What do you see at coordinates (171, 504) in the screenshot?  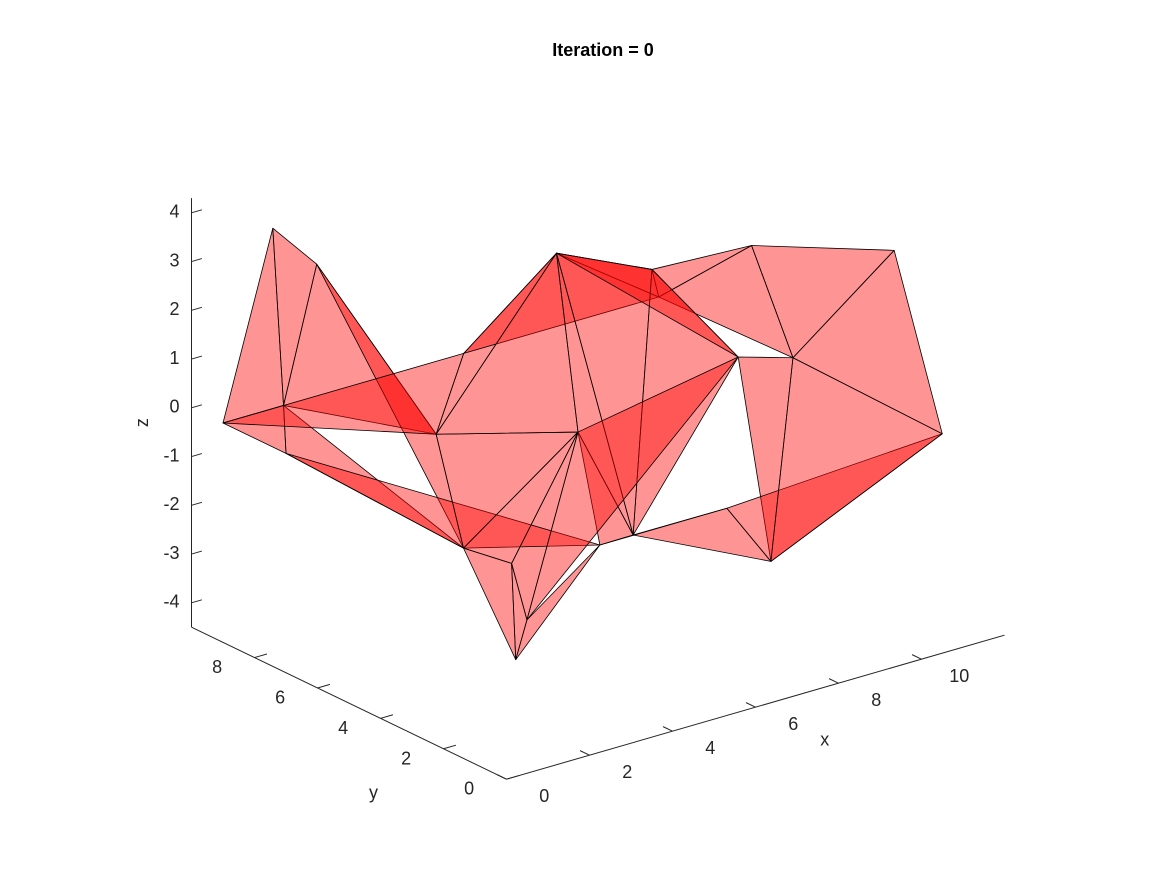 I see `z-tick-label: -2` at bounding box center [171, 504].